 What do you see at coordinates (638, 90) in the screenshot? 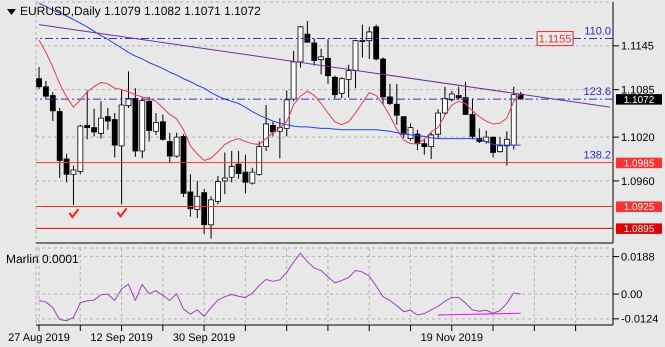
I see `y-tick-label: 1.1085` at bounding box center [638, 90].